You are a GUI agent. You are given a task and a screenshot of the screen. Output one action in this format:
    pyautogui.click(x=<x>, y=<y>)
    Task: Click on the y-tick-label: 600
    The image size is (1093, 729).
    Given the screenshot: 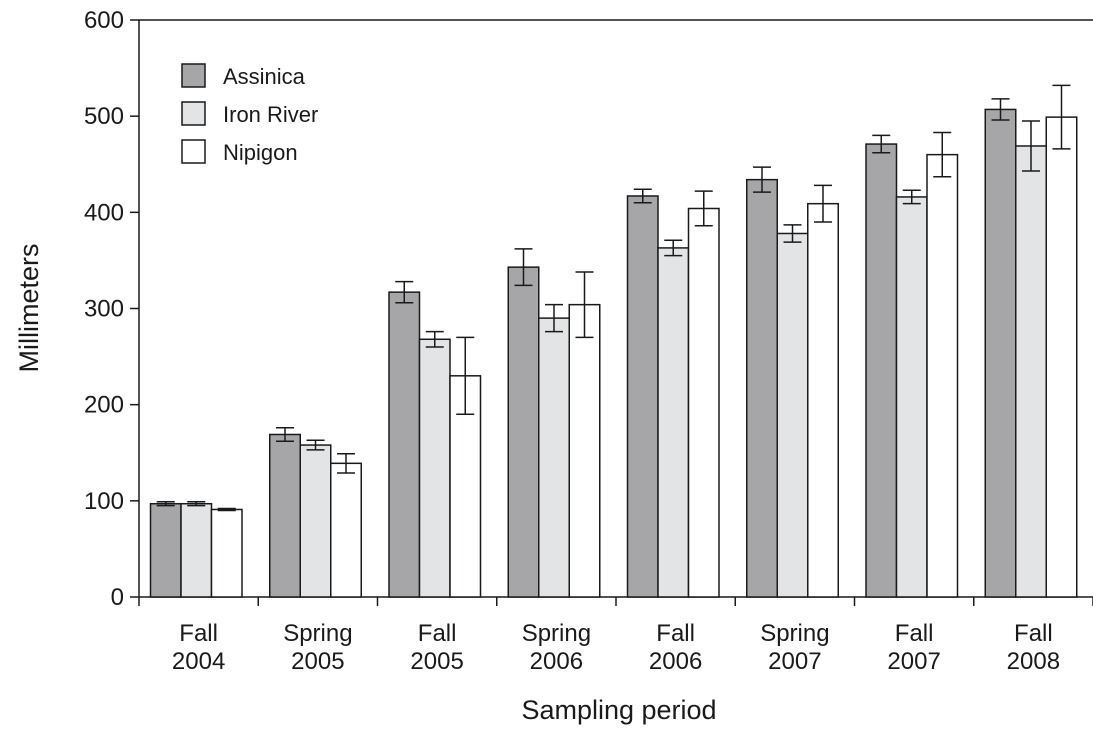 What is the action you would take?
    pyautogui.click(x=104, y=20)
    